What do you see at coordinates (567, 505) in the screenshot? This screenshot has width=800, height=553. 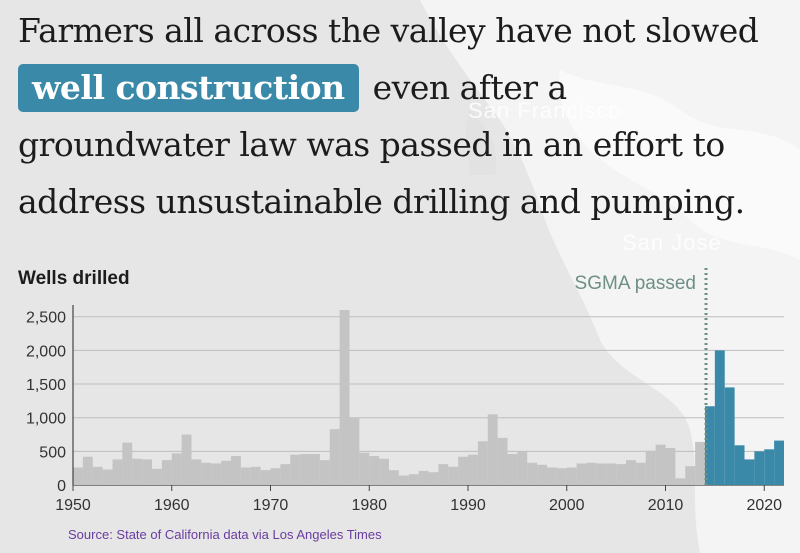 I see `x-tick-label: 2000` at bounding box center [567, 505].